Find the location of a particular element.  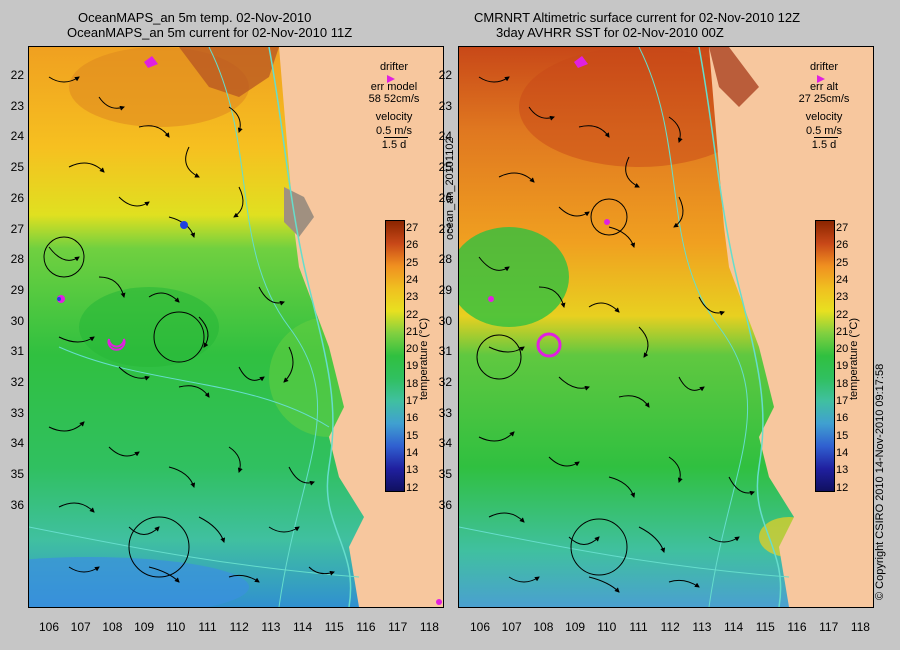

colorbar-tick: 21 is located at coordinates (412, 331).